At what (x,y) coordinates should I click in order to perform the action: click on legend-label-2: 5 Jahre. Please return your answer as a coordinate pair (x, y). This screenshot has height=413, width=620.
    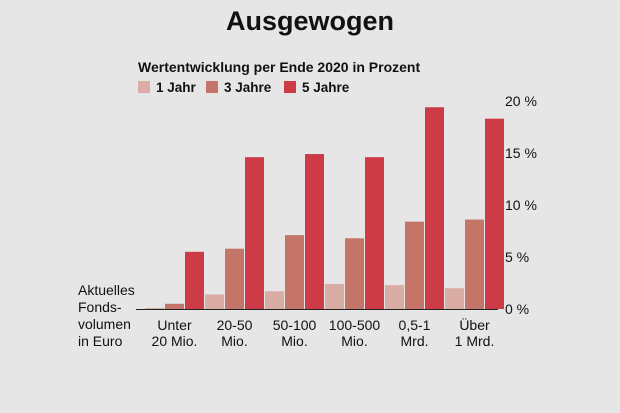
    Looking at the image, I should click on (326, 87).